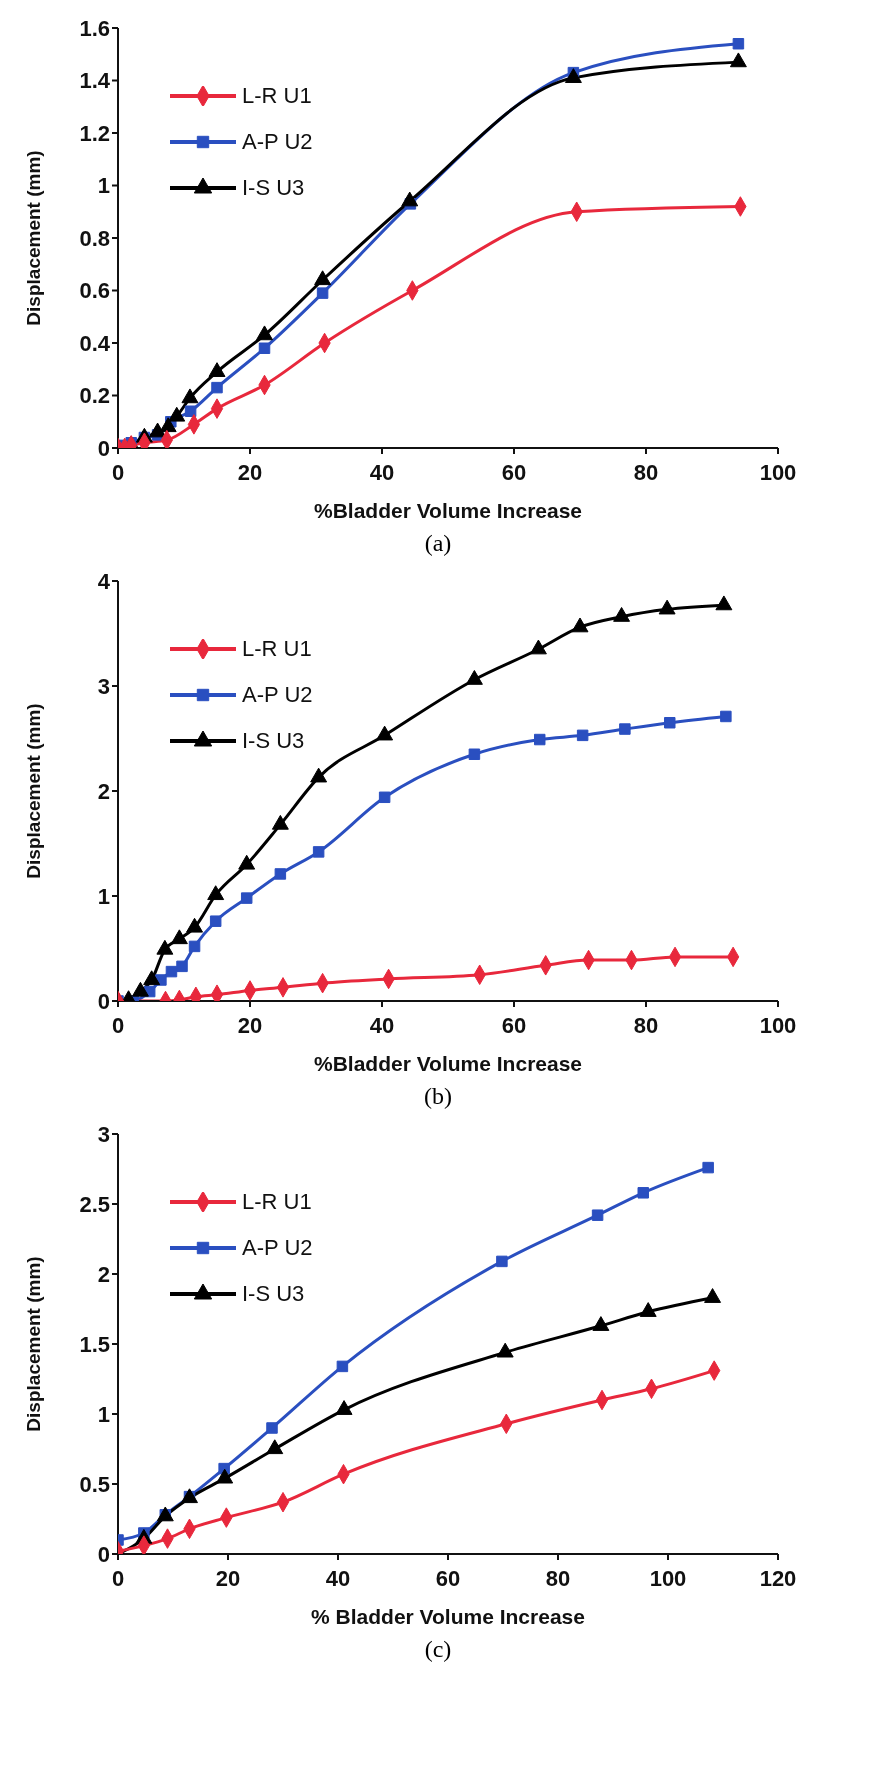  Describe the element at coordinates (438, 1096) in the screenshot. I see `text: (b)` at that location.